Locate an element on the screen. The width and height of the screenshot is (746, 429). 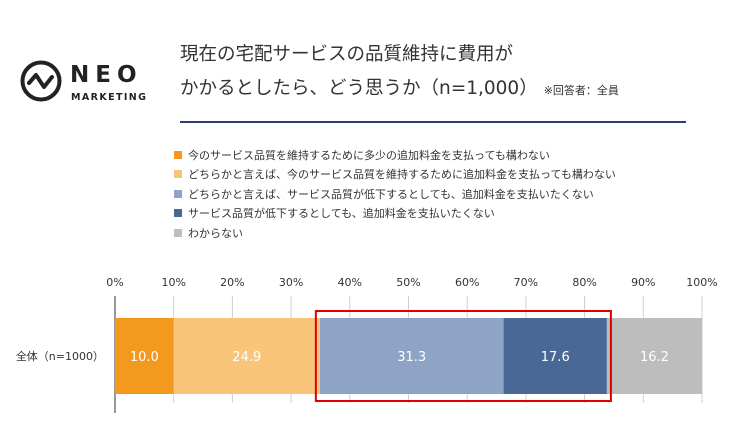
brand-sub: MARKETING is located at coordinates (109, 97).